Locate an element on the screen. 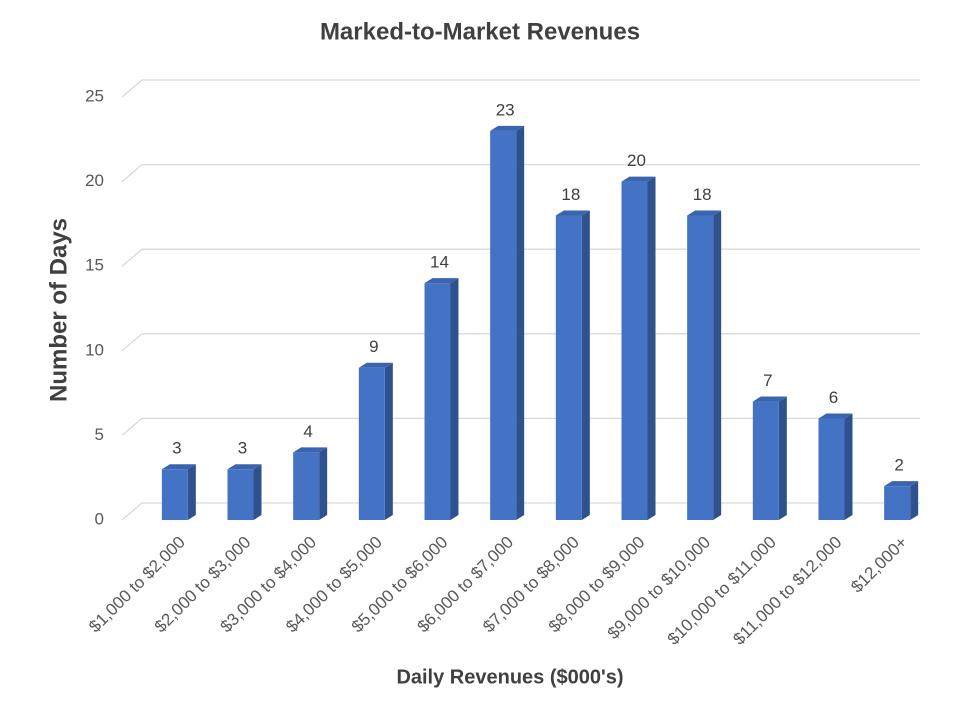  x-tick-label: $10,000 to $11,000 is located at coordinates (722, 591).